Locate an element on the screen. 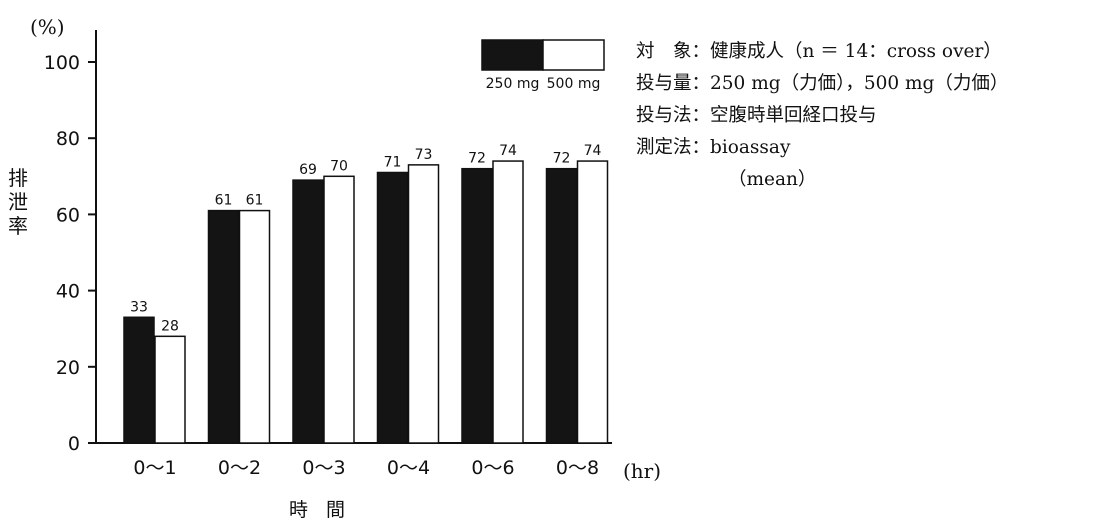  info-note: （mean） is located at coordinates (772, 179).